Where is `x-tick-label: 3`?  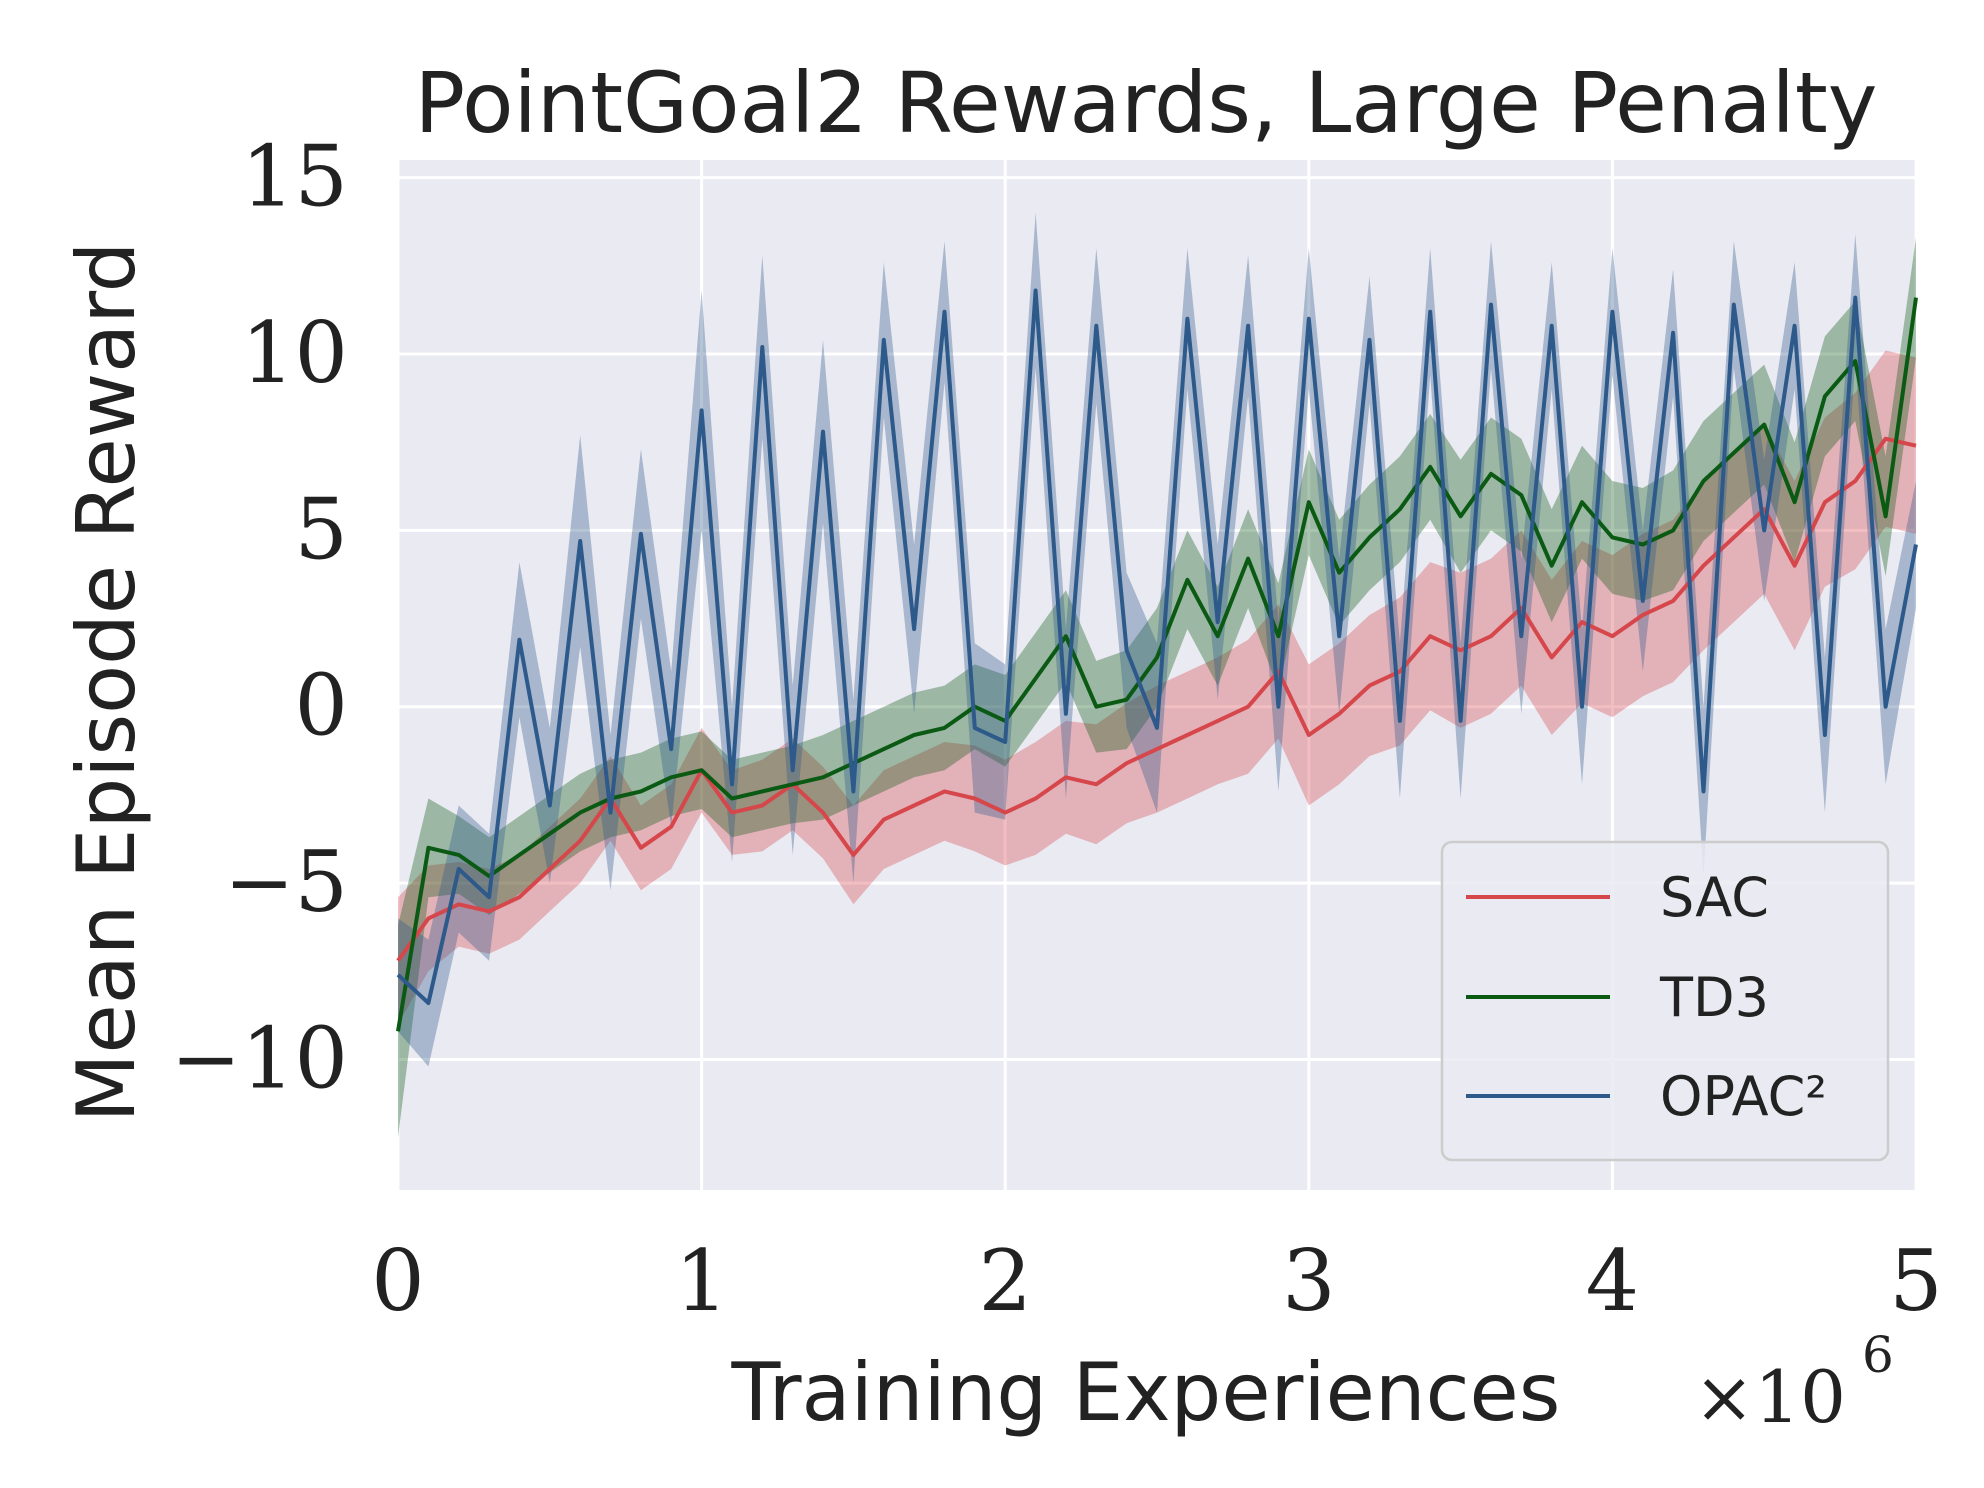
x-tick-label: 3 is located at coordinates (1308, 1281).